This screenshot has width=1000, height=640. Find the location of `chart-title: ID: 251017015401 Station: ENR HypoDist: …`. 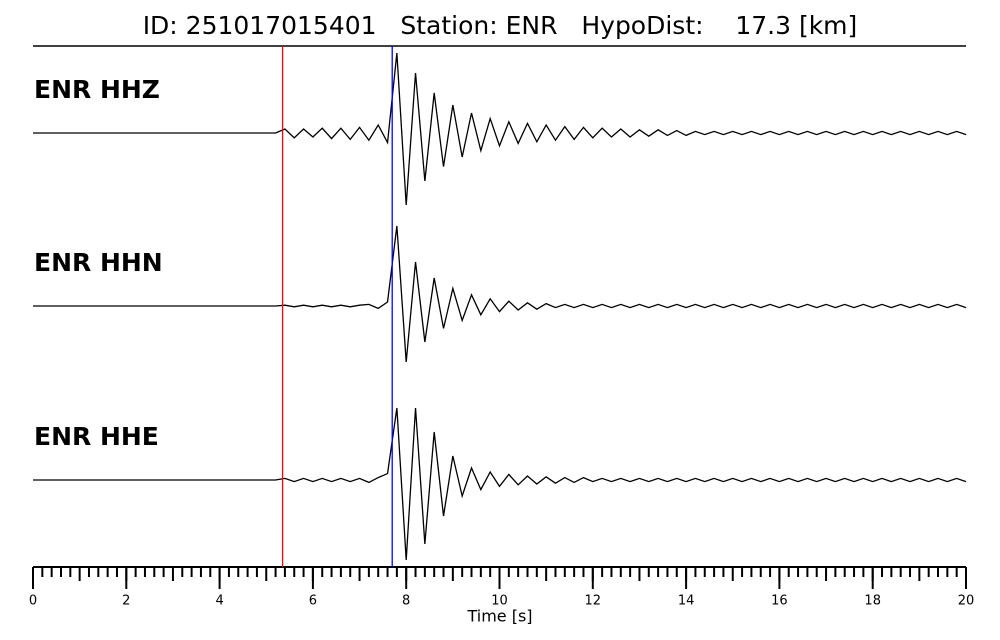

chart-title: ID: 251017015401 Station: ENR HypoDist: … is located at coordinates (500, 25).